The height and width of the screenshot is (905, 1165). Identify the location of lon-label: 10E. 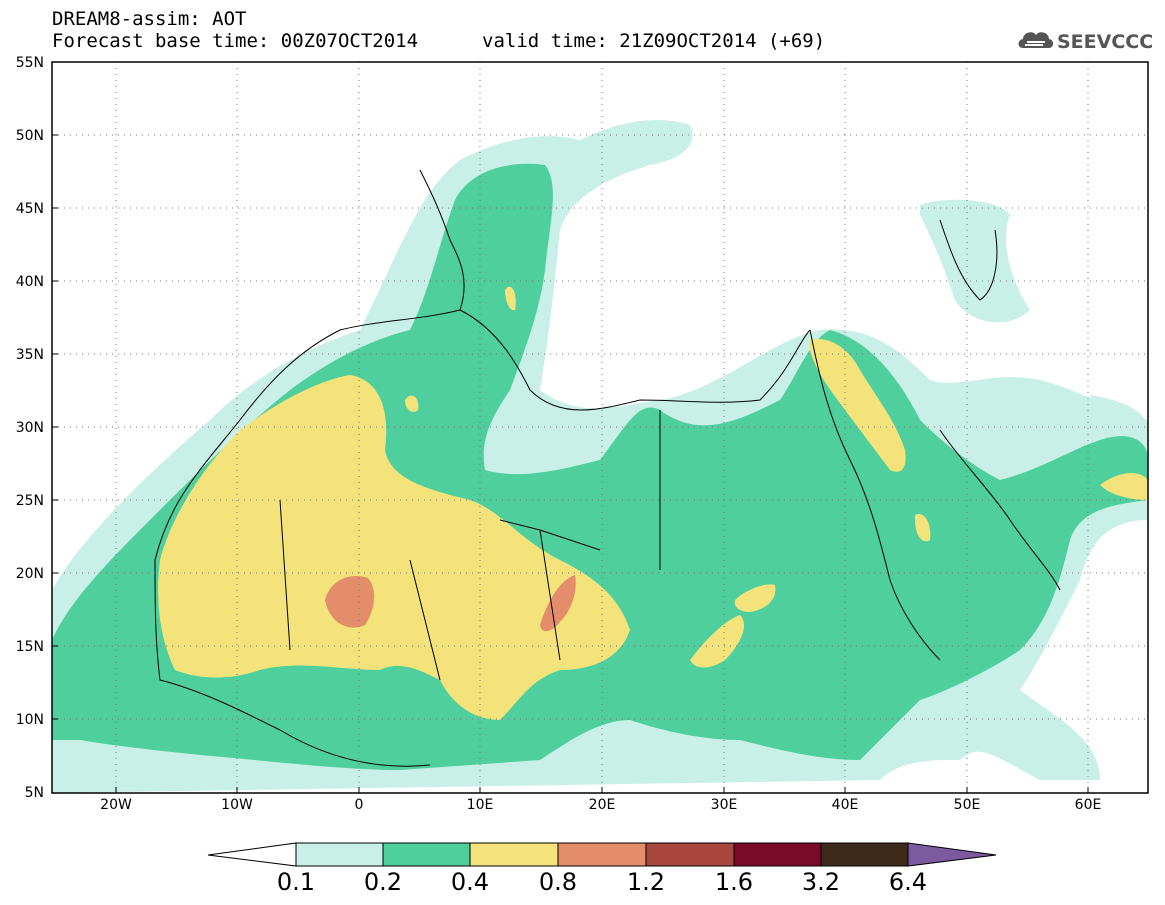
(480, 805).